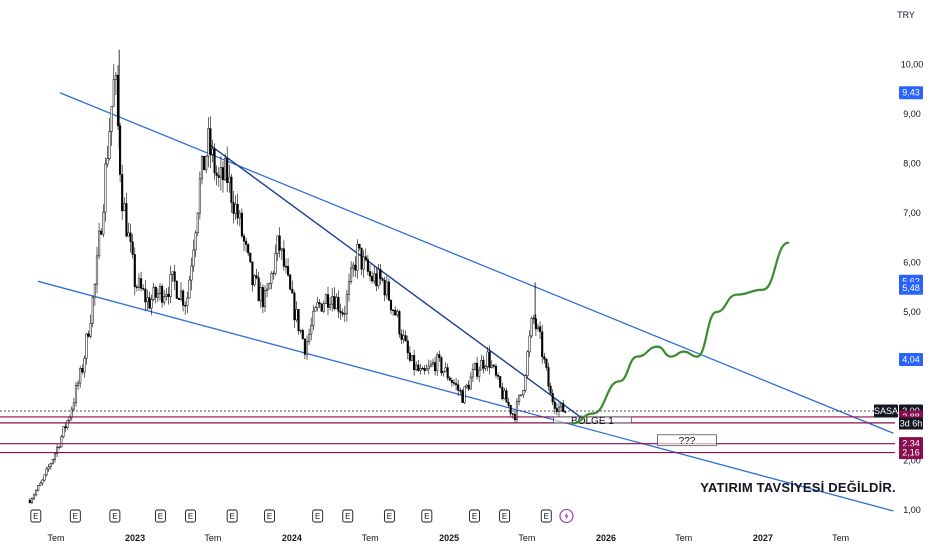 Image resolution: width=932 pixels, height=555 pixels. What do you see at coordinates (886, 411) in the screenshot?
I see `symbol-tag: SASA` at bounding box center [886, 411].